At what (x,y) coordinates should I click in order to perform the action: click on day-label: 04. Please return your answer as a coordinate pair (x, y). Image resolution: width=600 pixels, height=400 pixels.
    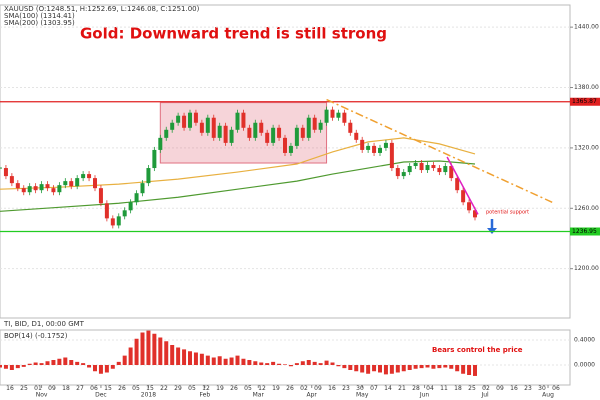
    Looking at the image, I should click on (430, 388).